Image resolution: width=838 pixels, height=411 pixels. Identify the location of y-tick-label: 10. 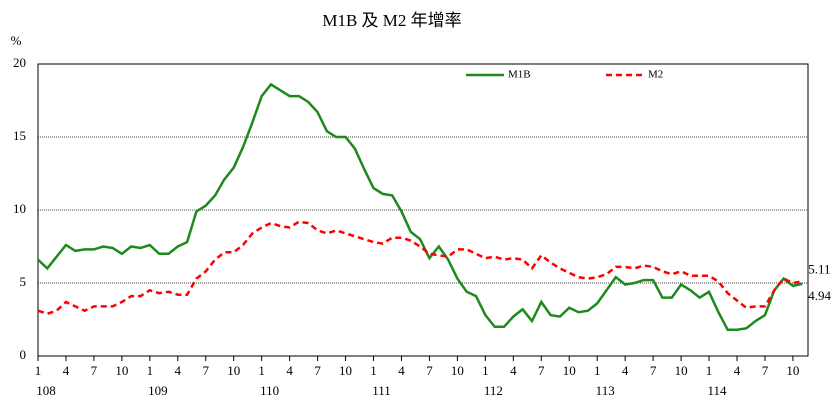
(19, 208).